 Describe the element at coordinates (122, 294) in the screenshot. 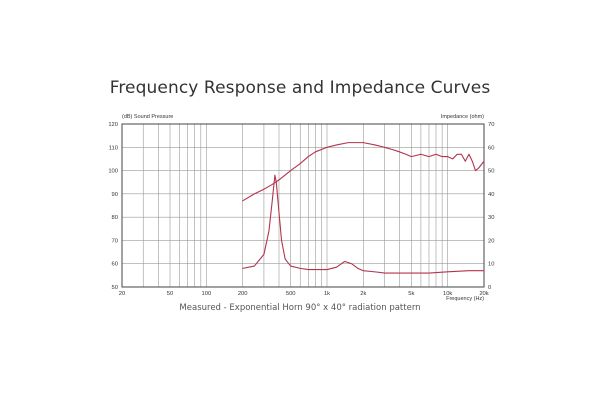

I see `x-tick-label: 20` at that location.